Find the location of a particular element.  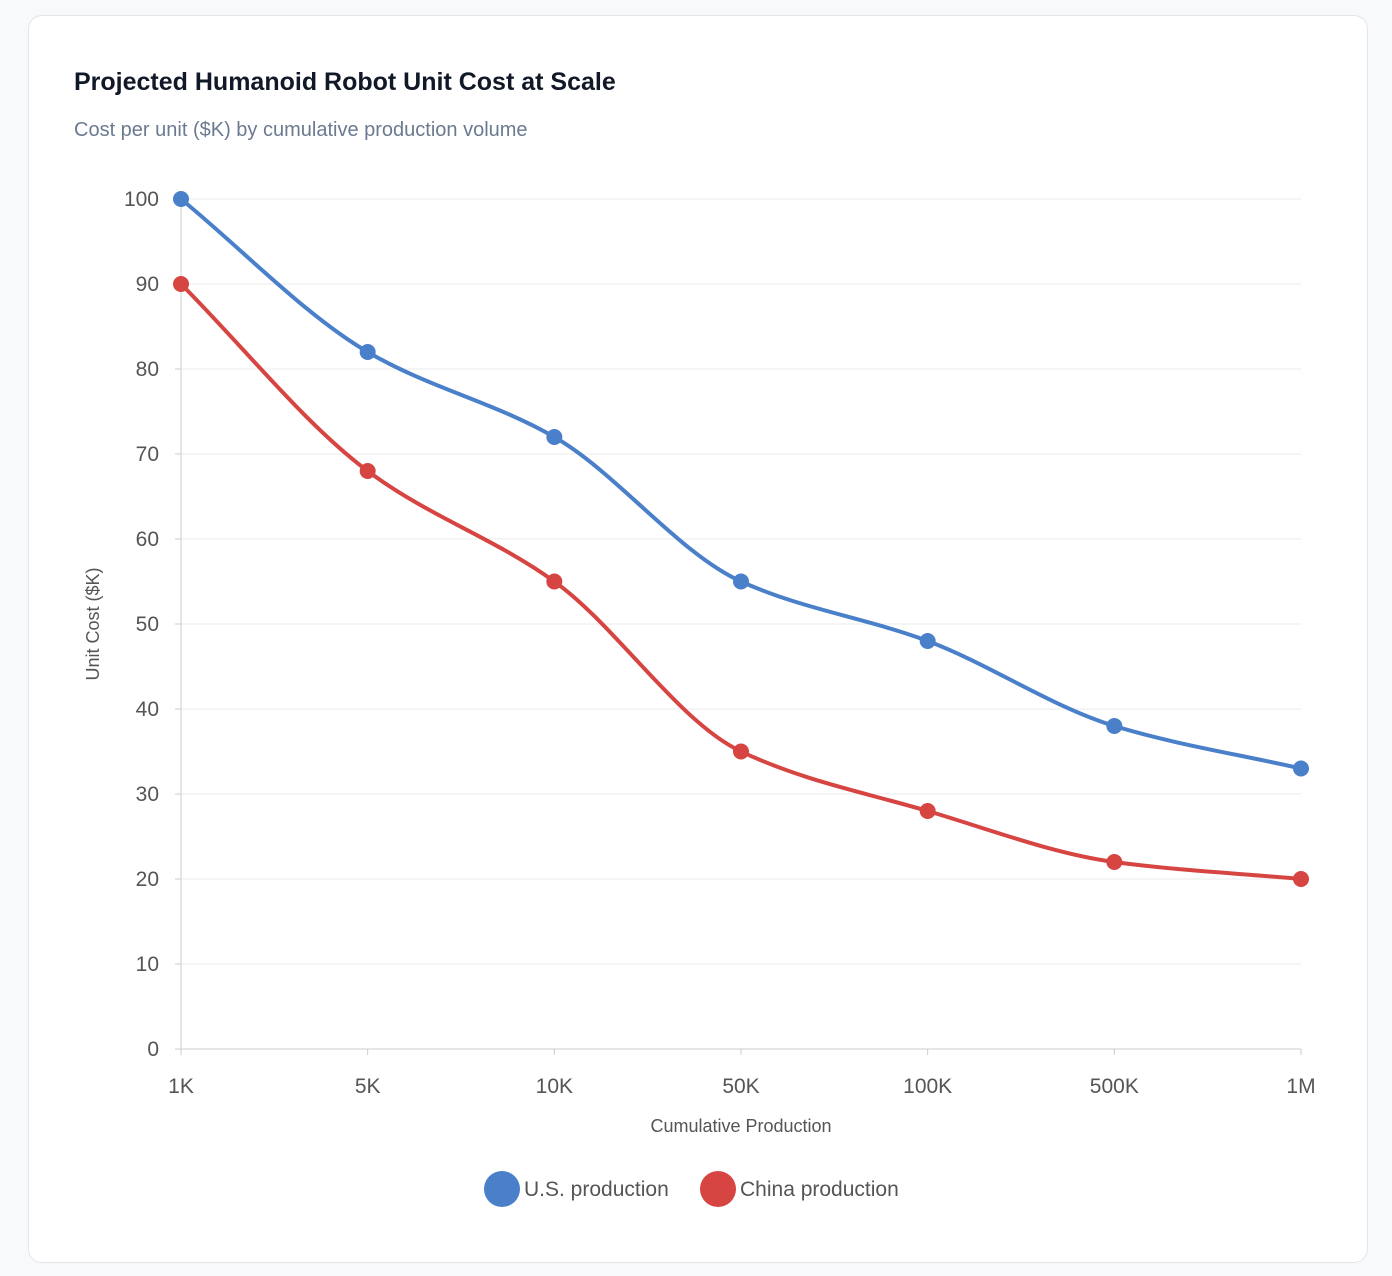

y-axis-ticks: 0 10 20 30 40 50 60 70 80 90 100 is located at coordinates (152, 624).